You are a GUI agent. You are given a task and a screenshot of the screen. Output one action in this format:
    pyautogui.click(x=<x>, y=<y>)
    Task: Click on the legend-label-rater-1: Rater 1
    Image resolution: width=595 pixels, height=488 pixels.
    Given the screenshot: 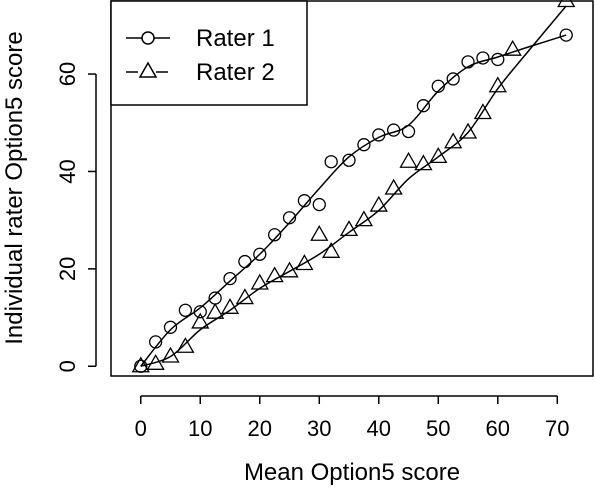 What is the action you would take?
    pyautogui.click(x=235, y=38)
    